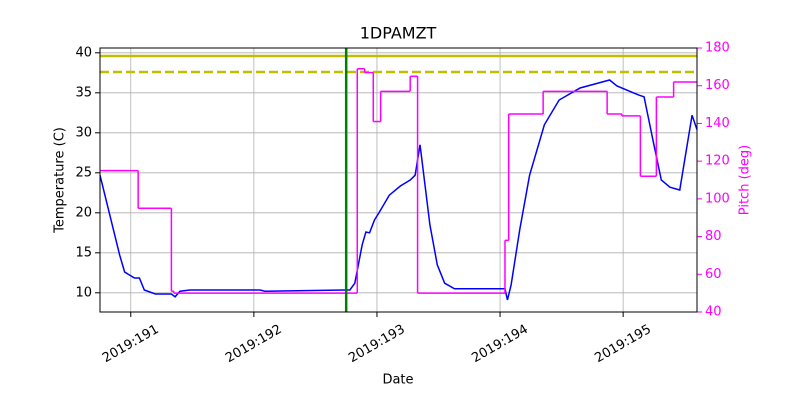 This screenshot has height=404, width=800. I want to click on y2-tick-label: 100, so click(717, 198).